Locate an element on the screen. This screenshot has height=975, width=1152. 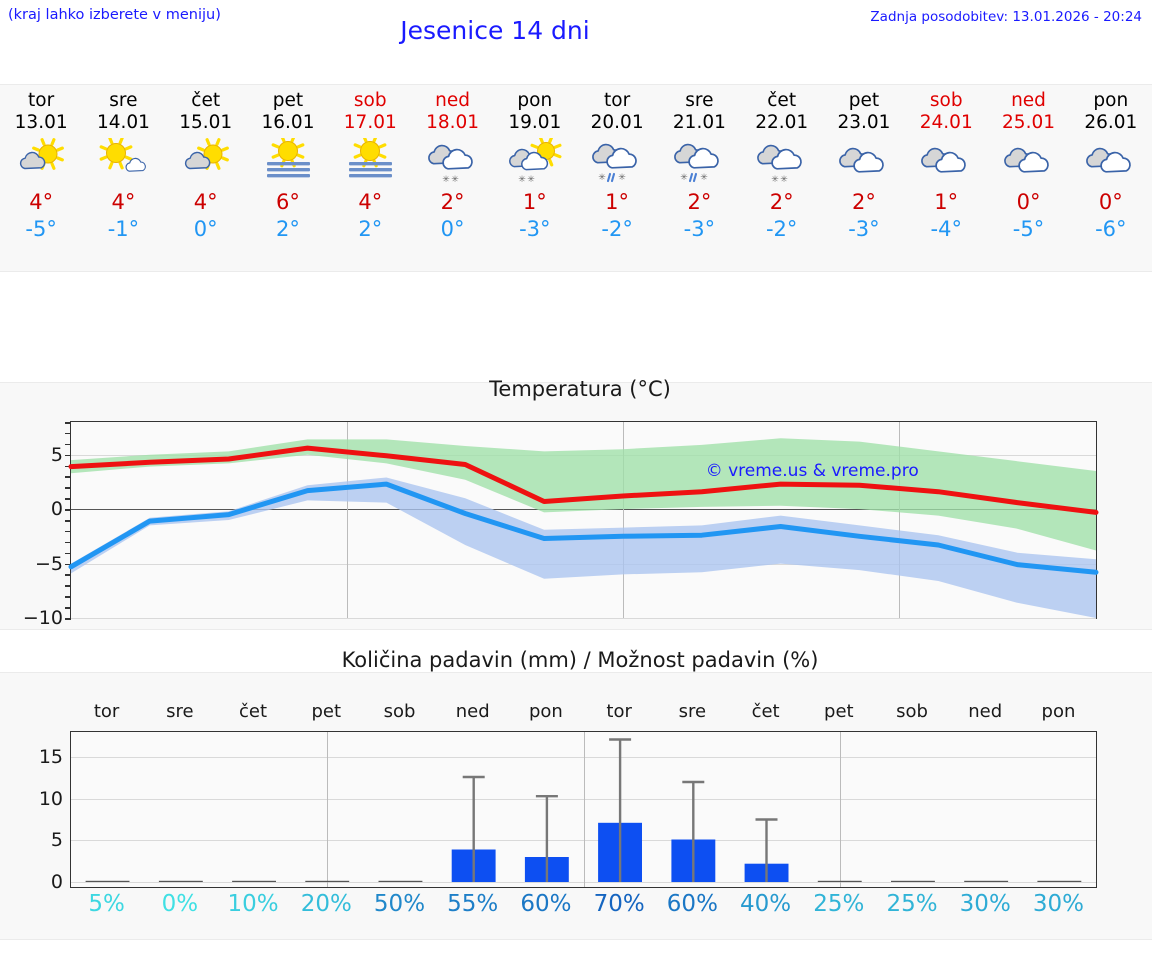
day-date-label: 25.01 is located at coordinates (1028, 122).